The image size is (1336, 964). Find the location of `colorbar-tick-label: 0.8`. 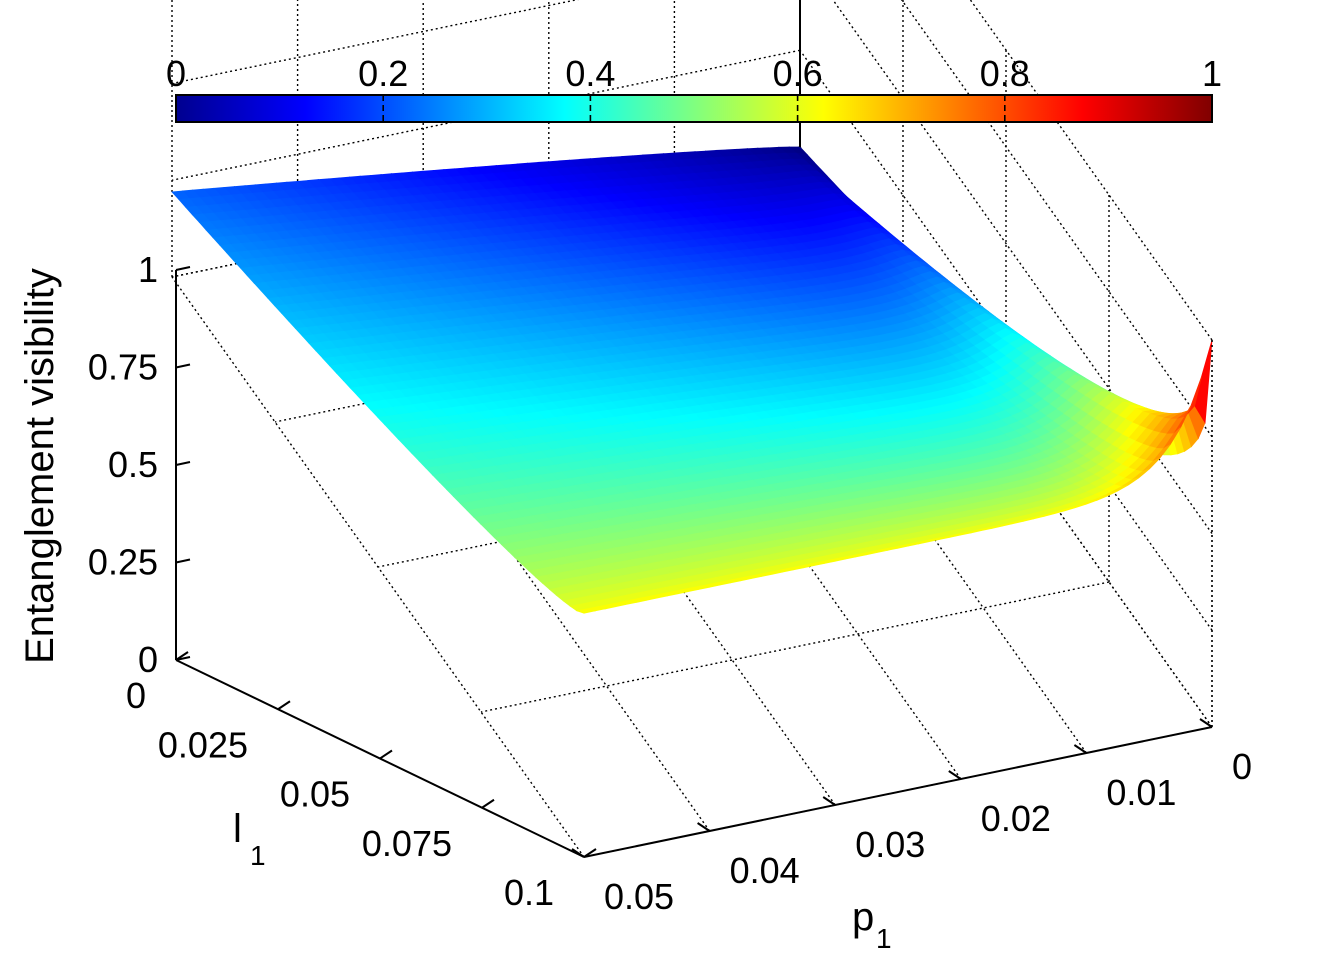

colorbar-tick-label: 0.8 is located at coordinates (1005, 73).